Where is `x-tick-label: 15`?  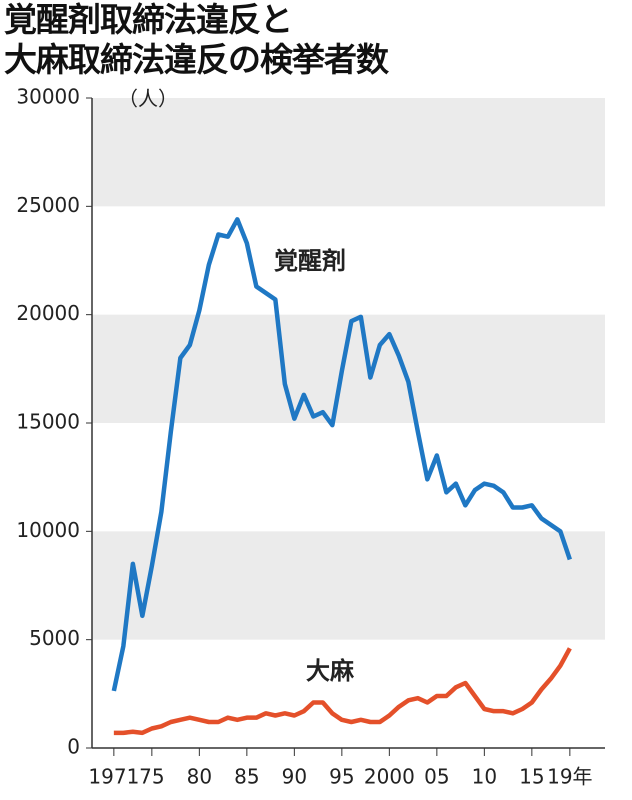 x-tick-label: 15 is located at coordinates (531, 777).